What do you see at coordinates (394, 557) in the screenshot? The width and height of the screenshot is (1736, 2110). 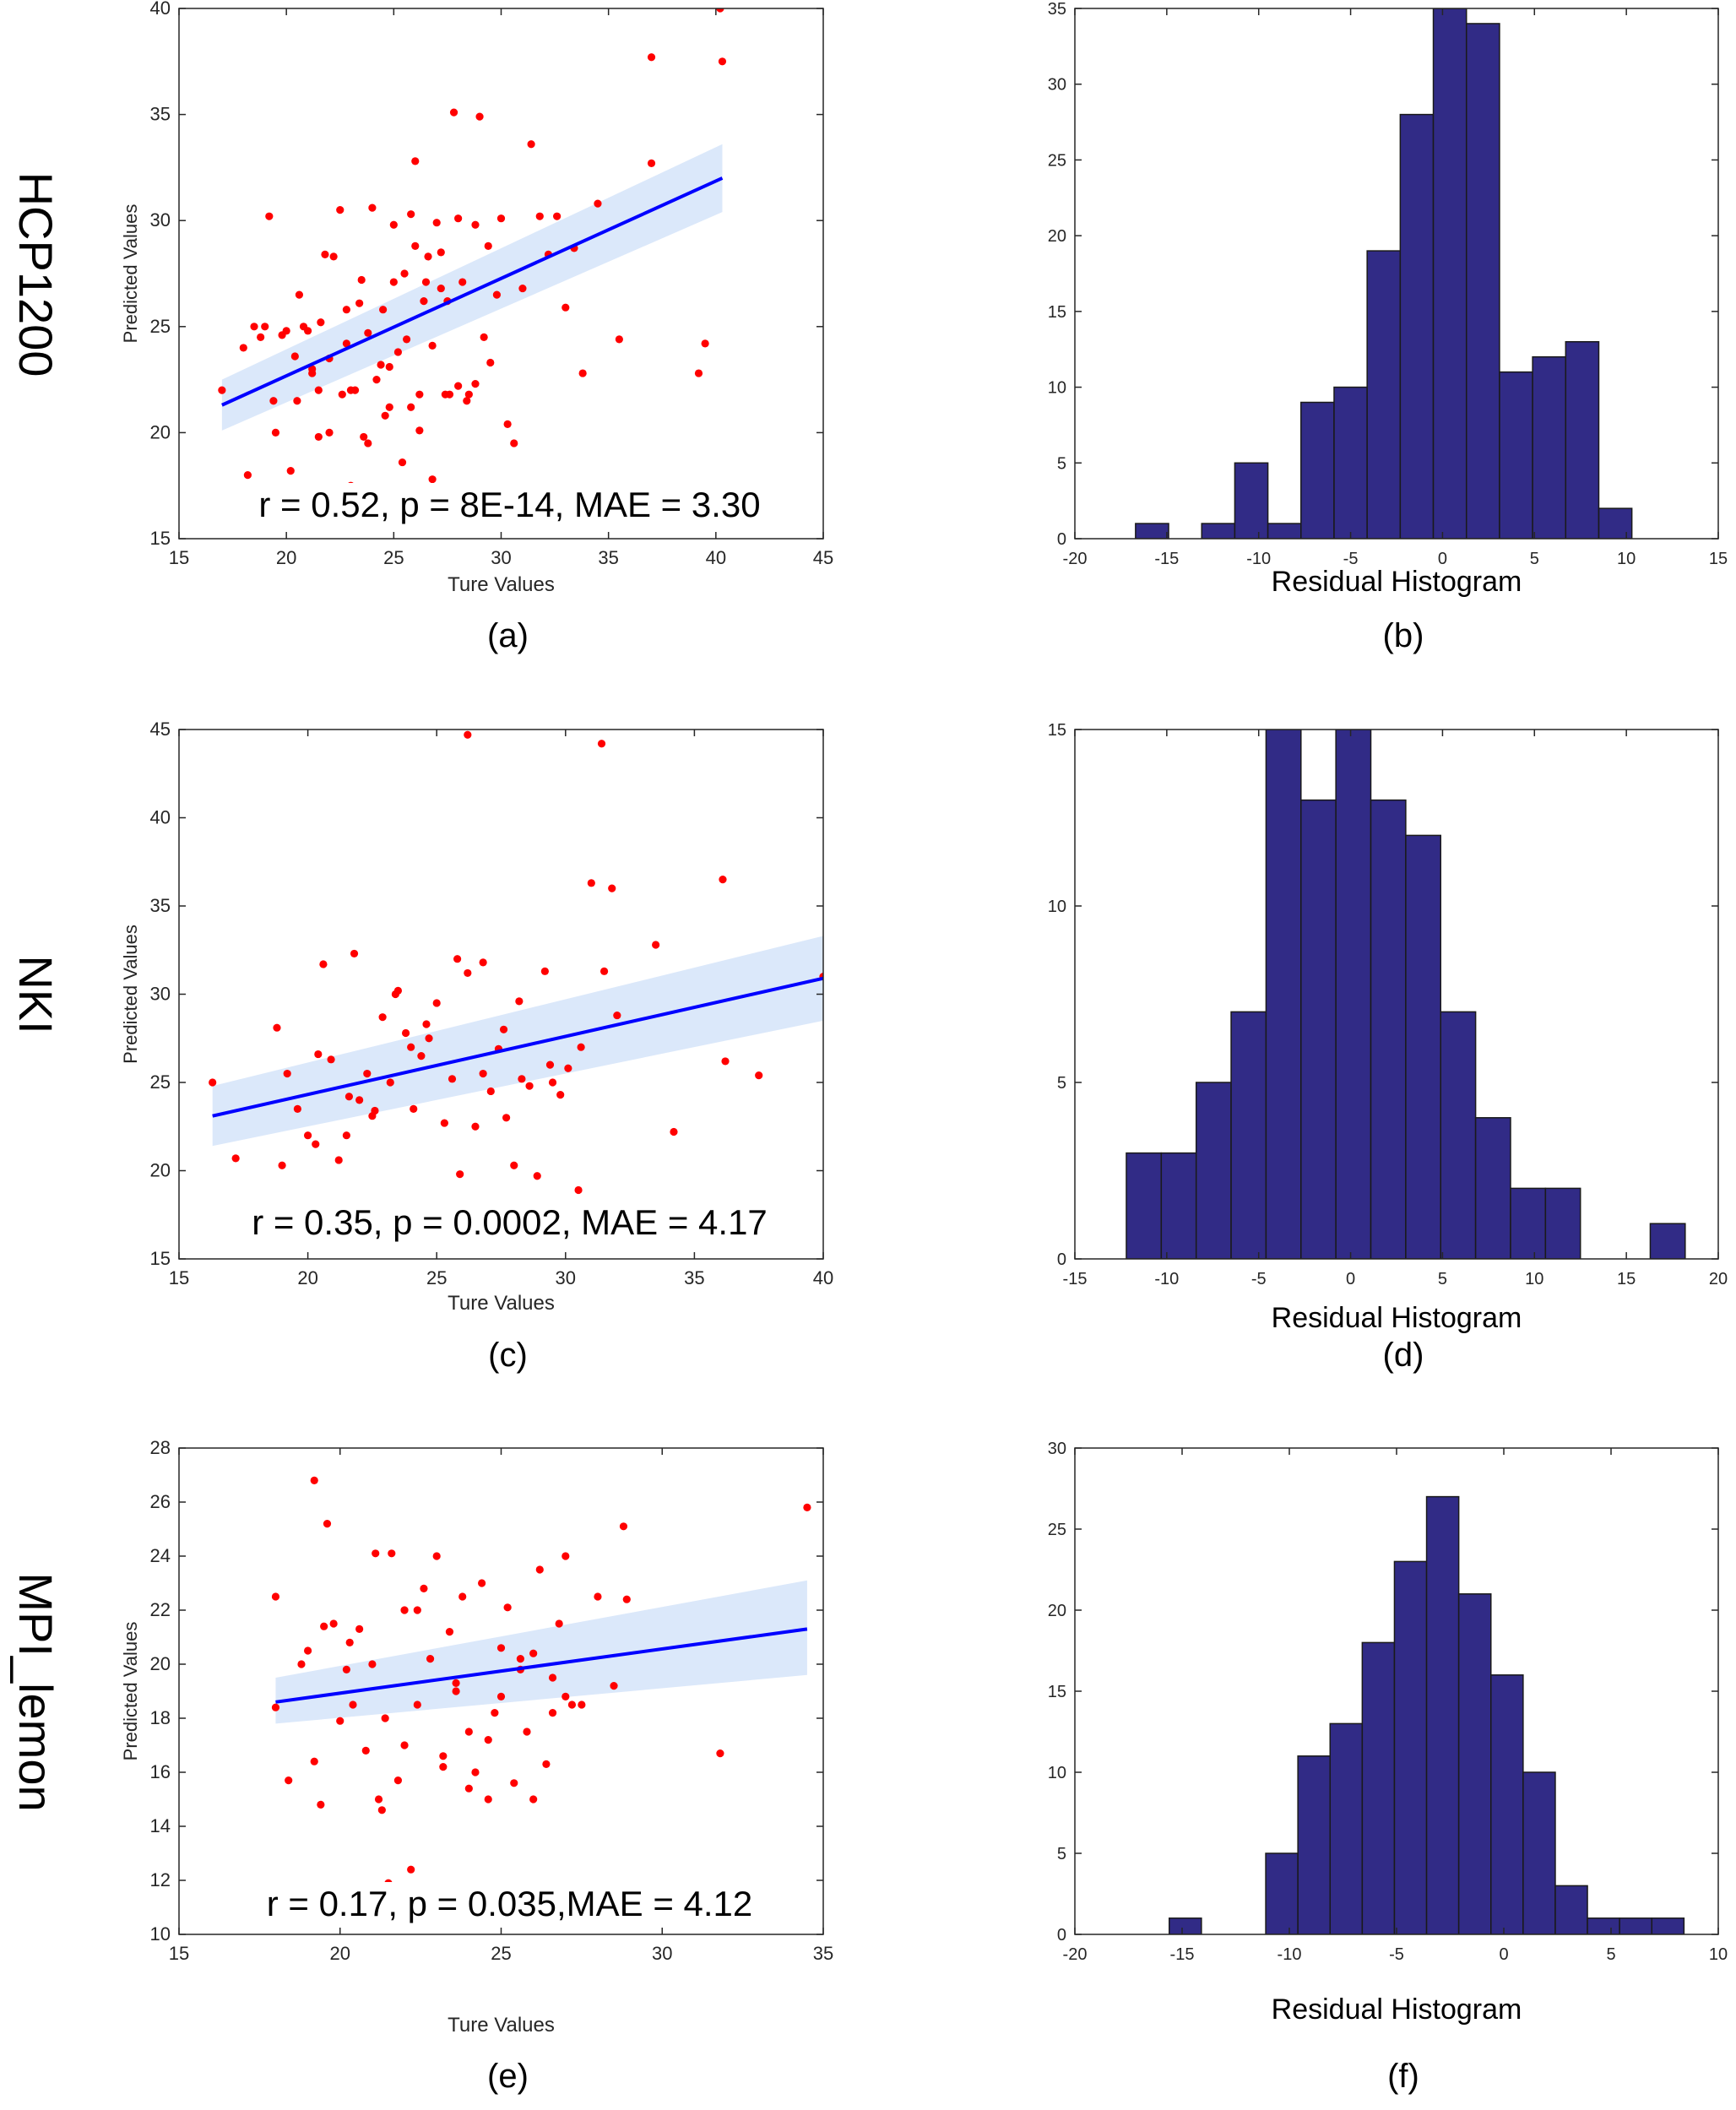 I see `x-tick-label: 25` at bounding box center [394, 557].